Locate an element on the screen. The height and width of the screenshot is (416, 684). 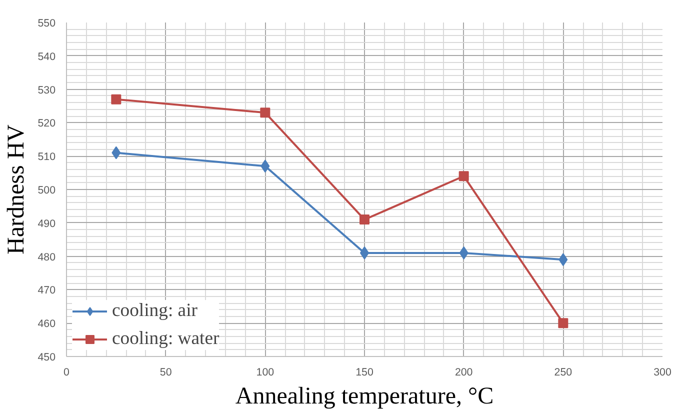
y-tick-label: 480 is located at coordinates (47, 257).